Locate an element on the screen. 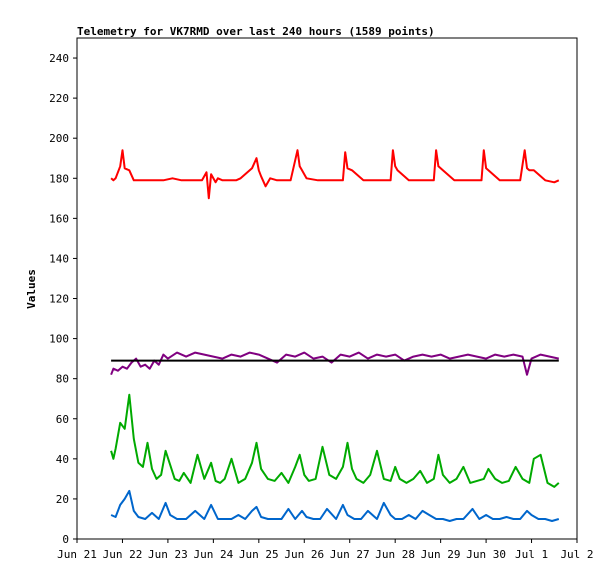 This screenshot has height=579, width=615. y-tick-label: 200 is located at coordinates (59, 138).